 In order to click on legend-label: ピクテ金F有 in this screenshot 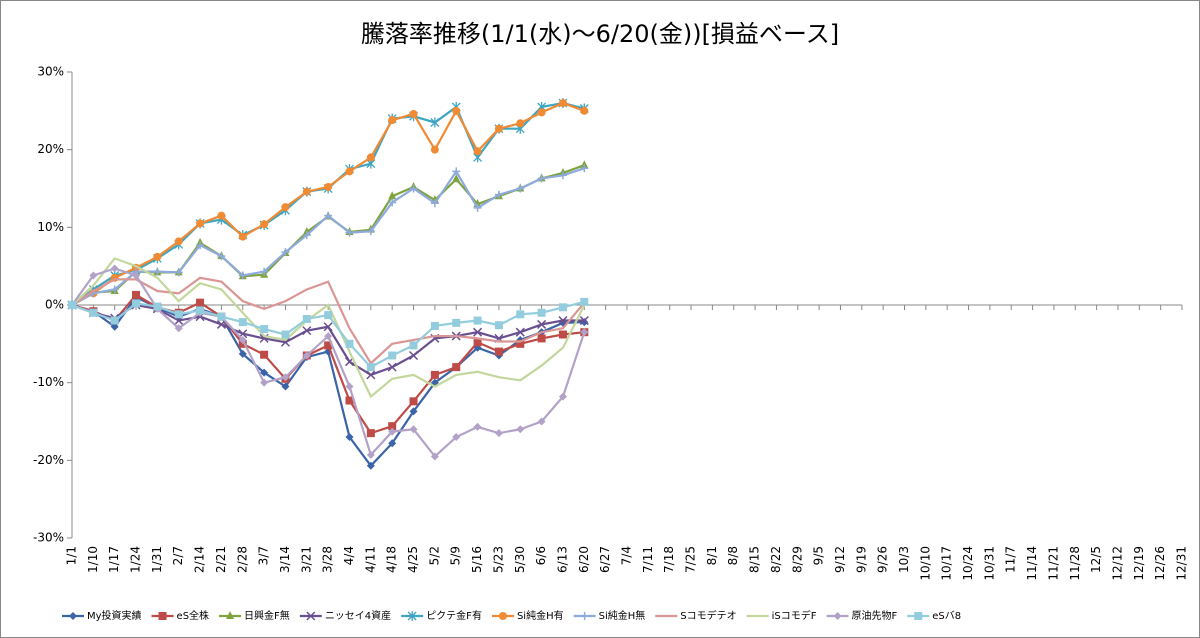, I will do `click(454, 615)`.